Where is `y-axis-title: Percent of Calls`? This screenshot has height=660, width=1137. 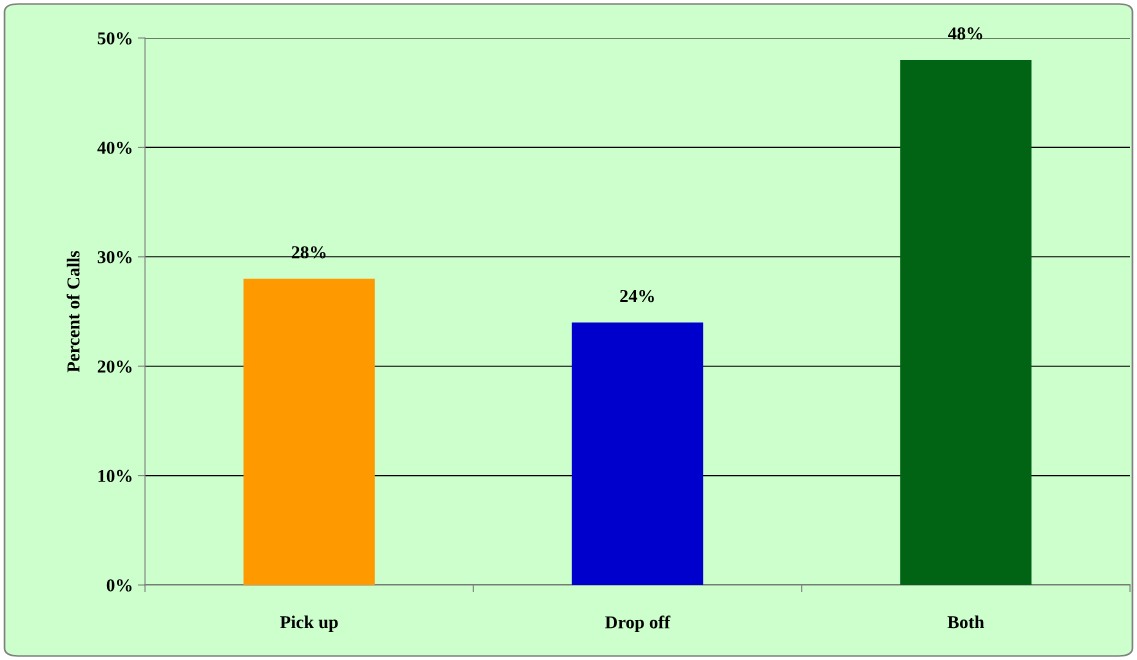
y-axis-title: Percent of Calls is located at coordinates (73, 311).